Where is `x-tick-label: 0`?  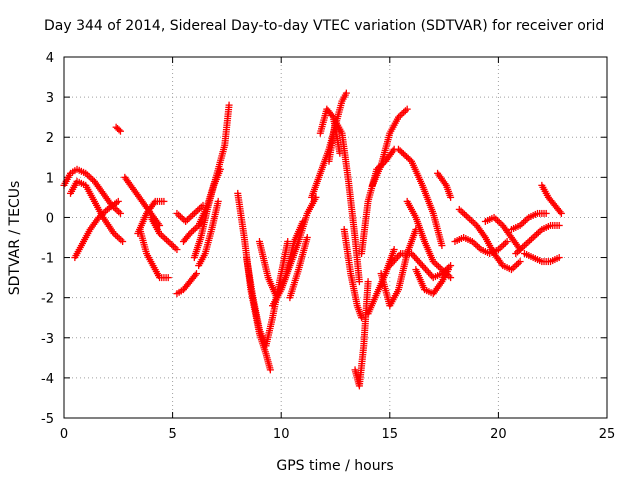
x-tick-label: 0 is located at coordinates (64, 434).